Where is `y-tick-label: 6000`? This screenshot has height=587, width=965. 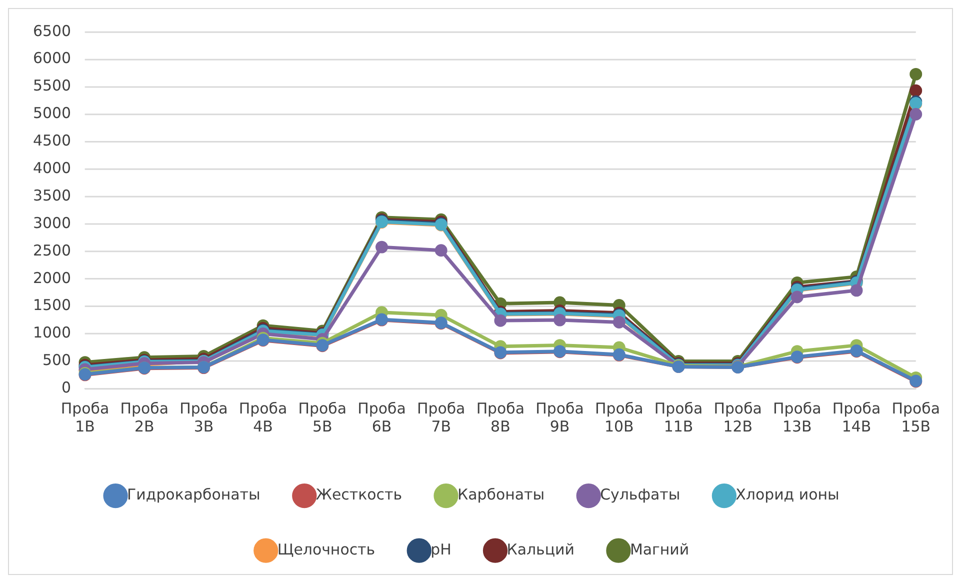
y-tick-label: 6000 is located at coordinates (52, 58).